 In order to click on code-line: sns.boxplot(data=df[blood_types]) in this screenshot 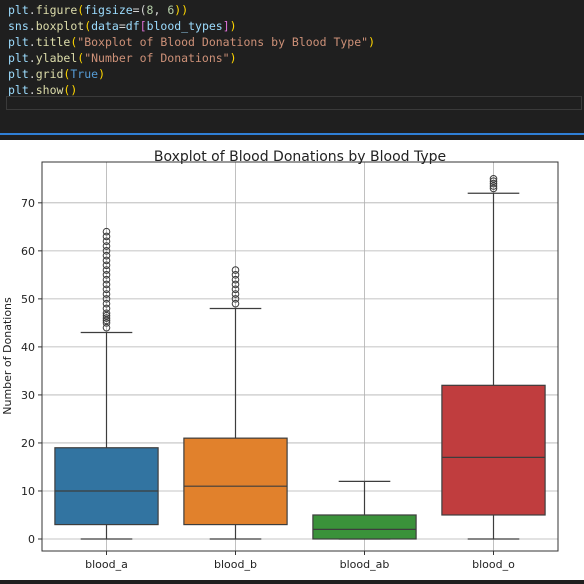, I will do `click(191, 26)`.